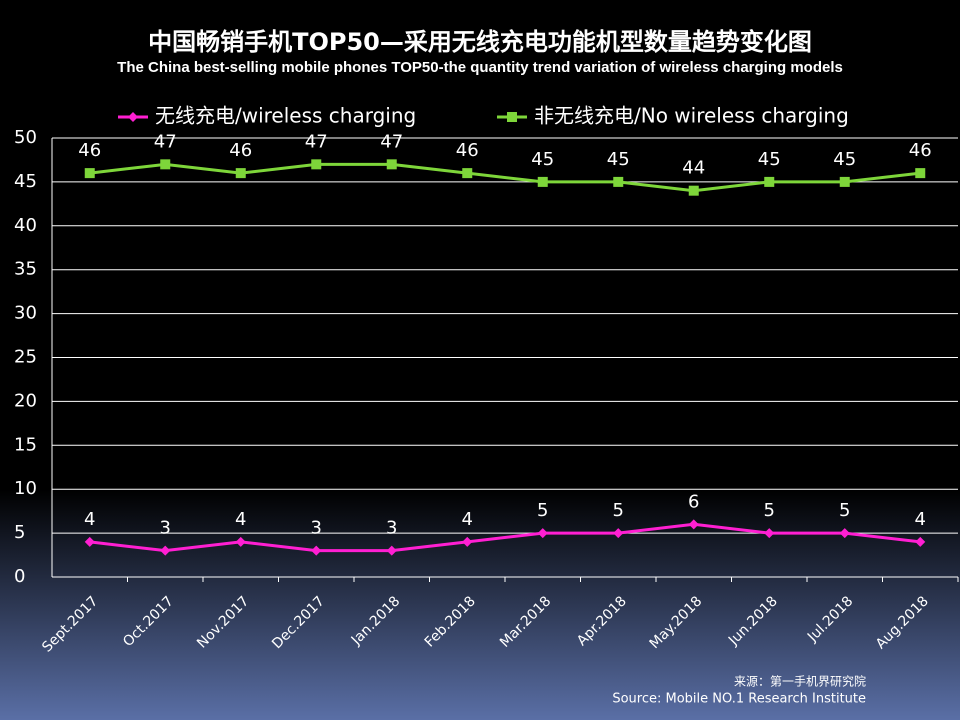  Describe the element at coordinates (25, 269) in the screenshot. I see `y-tick-label: 35` at that location.